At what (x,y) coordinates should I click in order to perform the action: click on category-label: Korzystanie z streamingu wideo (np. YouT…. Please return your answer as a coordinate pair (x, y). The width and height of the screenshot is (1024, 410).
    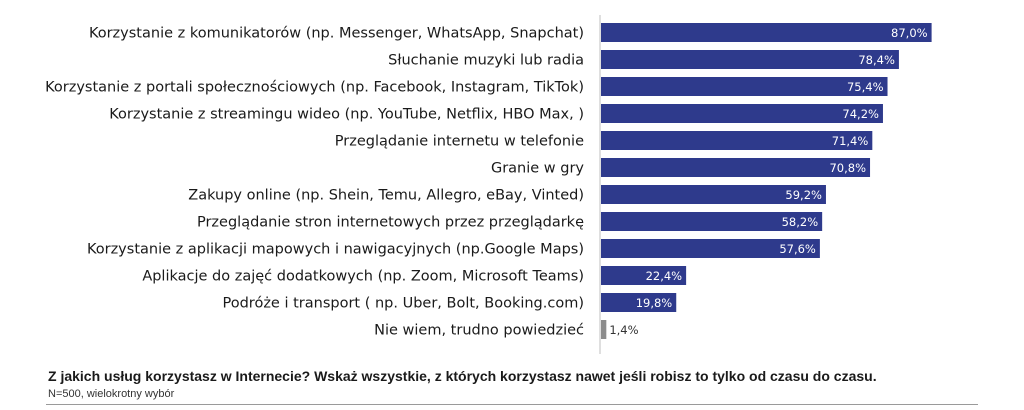
    Looking at the image, I should click on (346, 115).